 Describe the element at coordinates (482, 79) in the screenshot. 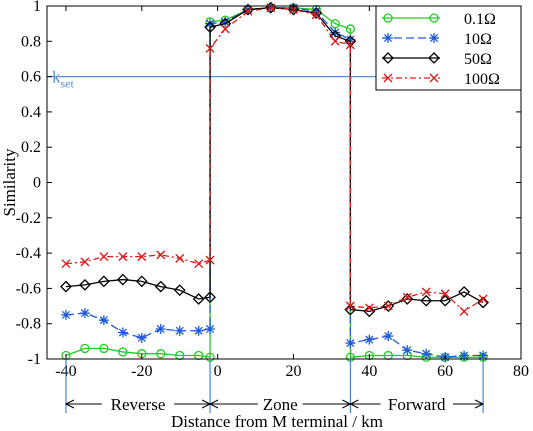

I see `legend-label: 100Ω` at that location.